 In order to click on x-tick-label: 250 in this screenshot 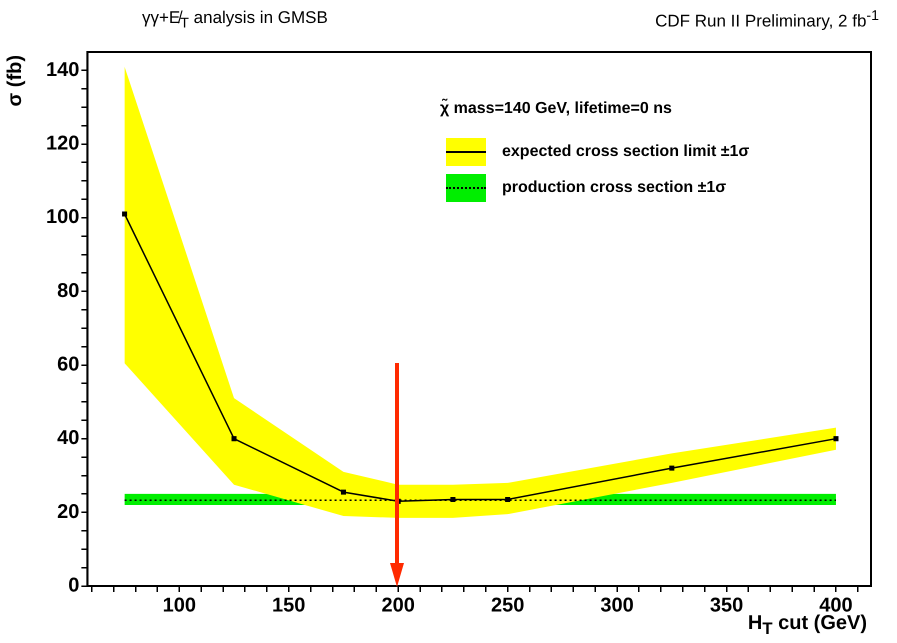, I will do `click(507, 605)`.